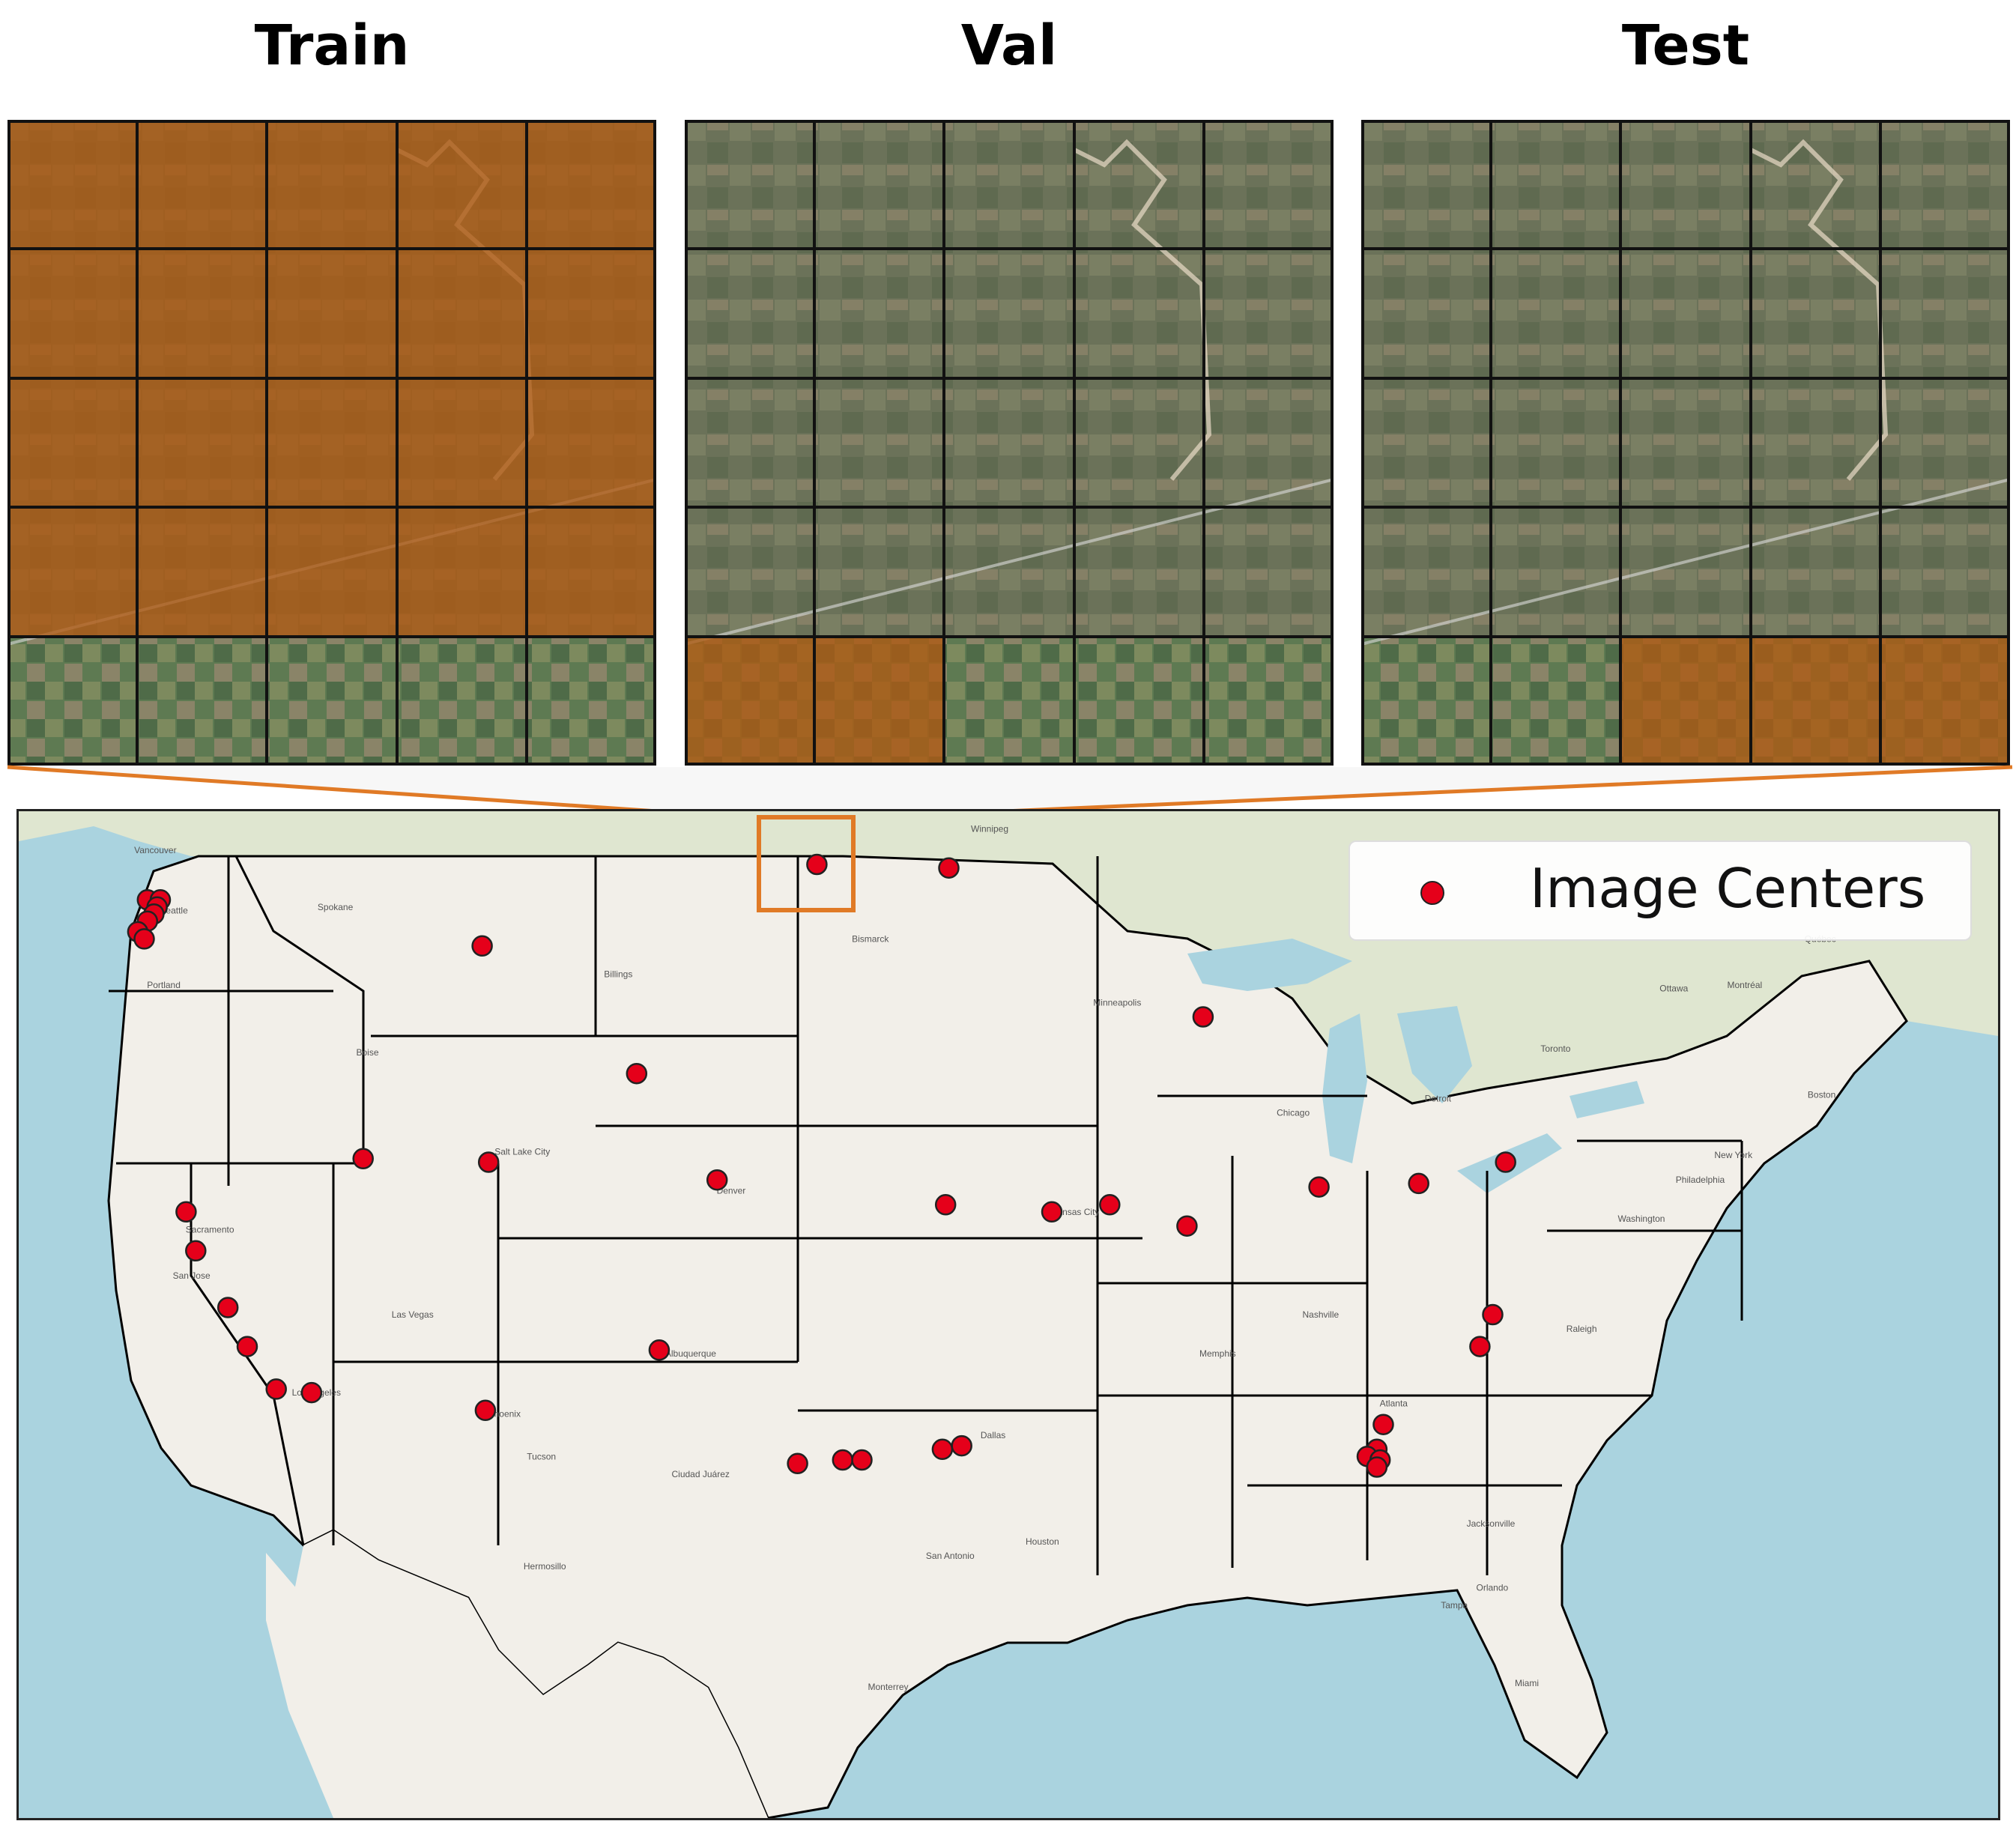  What do you see at coordinates (701, 1474) in the screenshot?
I see `city-label: Ciudad Juárez` at bounding box center [701, 1474].